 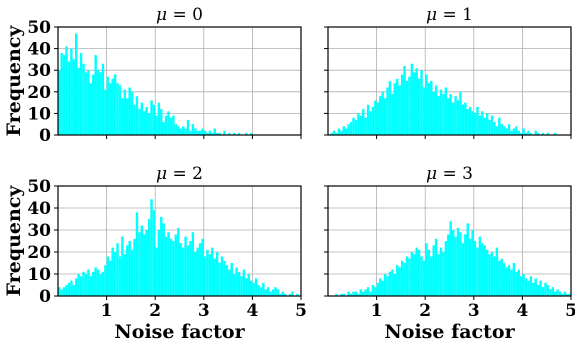 What do you see at coordinates (39, 28) in the screenshot?
I see `y-tick-label: 50` at bounding box center [39, 28].